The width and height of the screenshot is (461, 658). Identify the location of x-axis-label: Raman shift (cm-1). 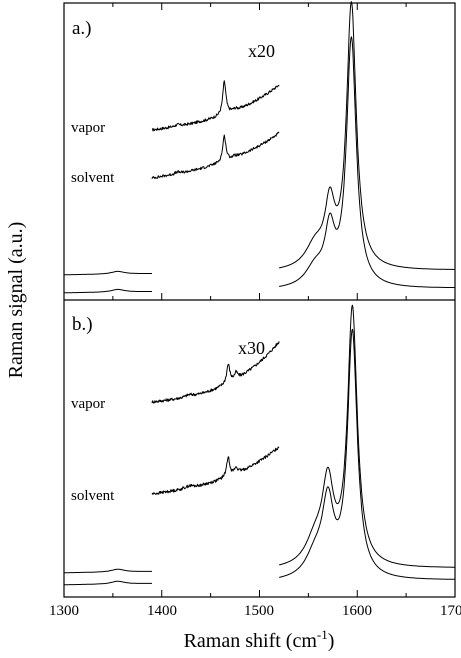
(259, 639).